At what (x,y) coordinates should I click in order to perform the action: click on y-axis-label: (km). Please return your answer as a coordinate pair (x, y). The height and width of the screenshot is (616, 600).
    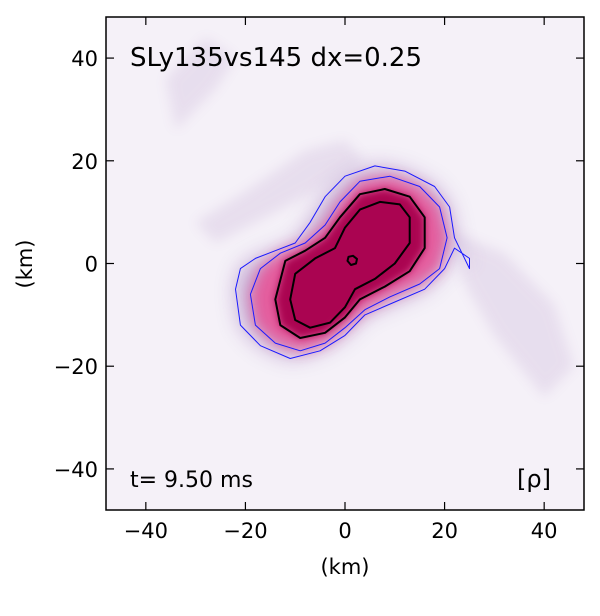
    Looking at the image, I should click on (25, 263).